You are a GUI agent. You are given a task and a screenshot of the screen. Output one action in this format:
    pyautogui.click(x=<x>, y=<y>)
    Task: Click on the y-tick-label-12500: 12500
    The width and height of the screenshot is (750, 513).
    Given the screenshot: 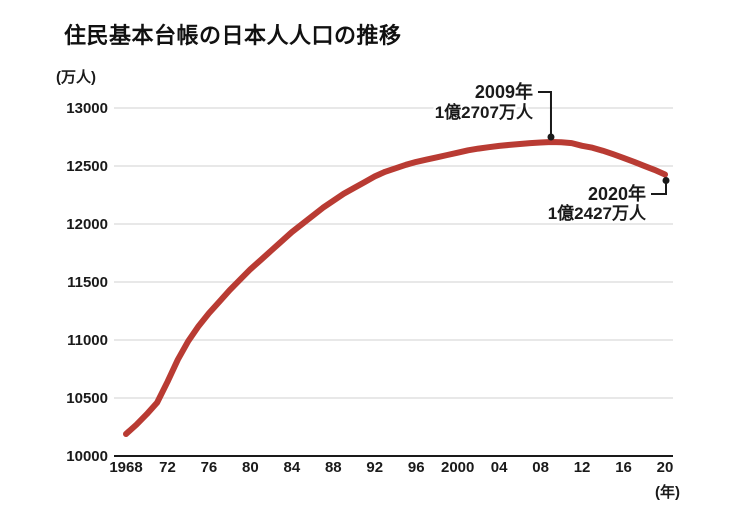 What is the action you would take?
    pyautogui.click(x=87, y=166)
    